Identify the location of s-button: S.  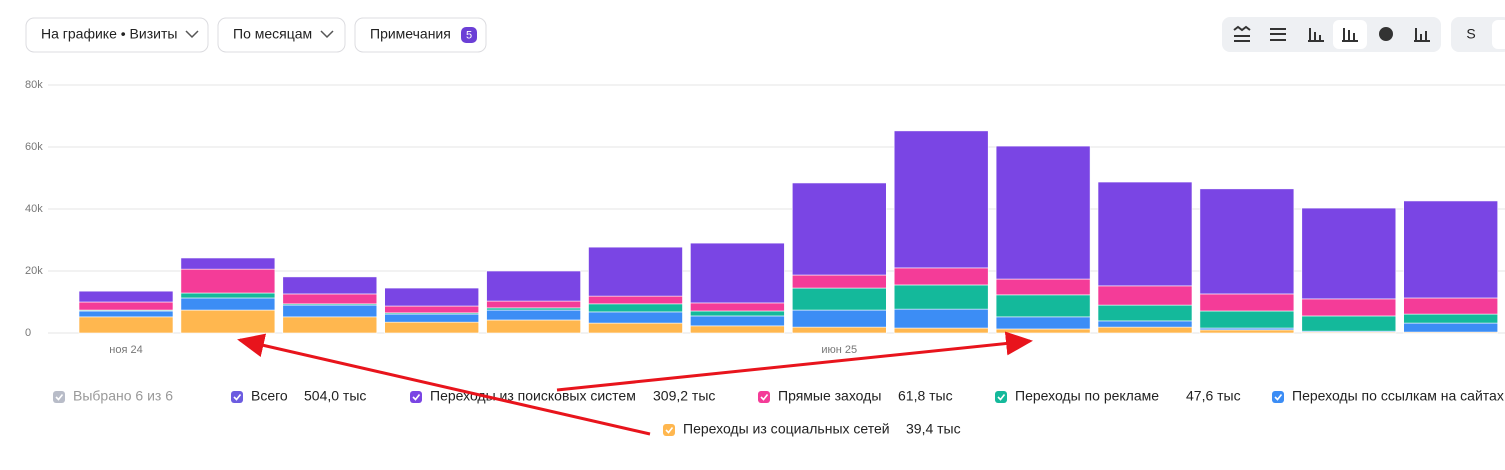
(1470, 34).